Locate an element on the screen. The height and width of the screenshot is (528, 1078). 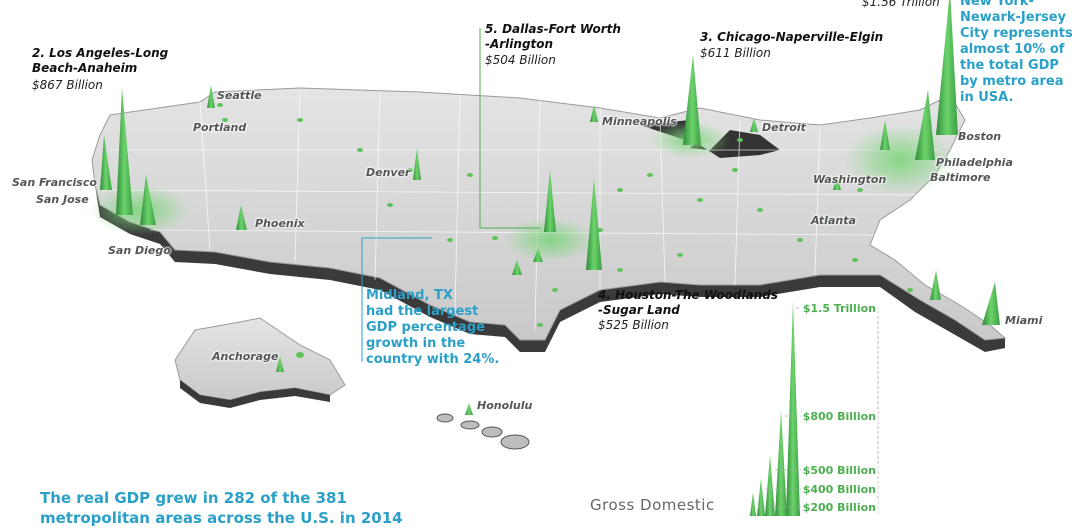
city-label-anchorage: Anchorage is located at coordinates (245, 356).